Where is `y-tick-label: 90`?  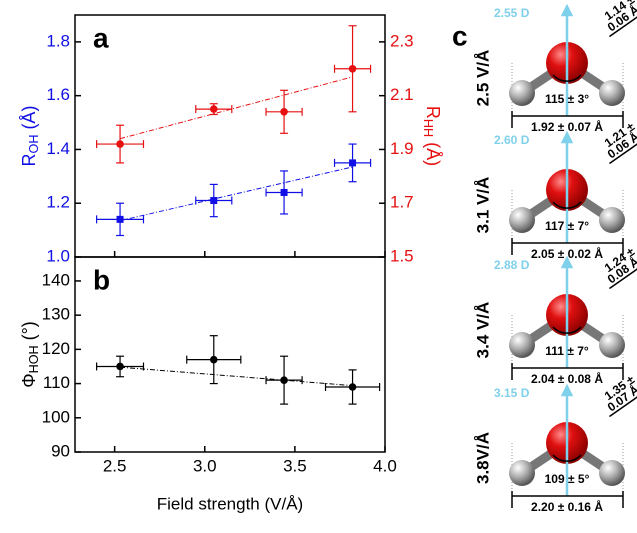 y-tick-label: 90 is located at coordinates (60, 450).